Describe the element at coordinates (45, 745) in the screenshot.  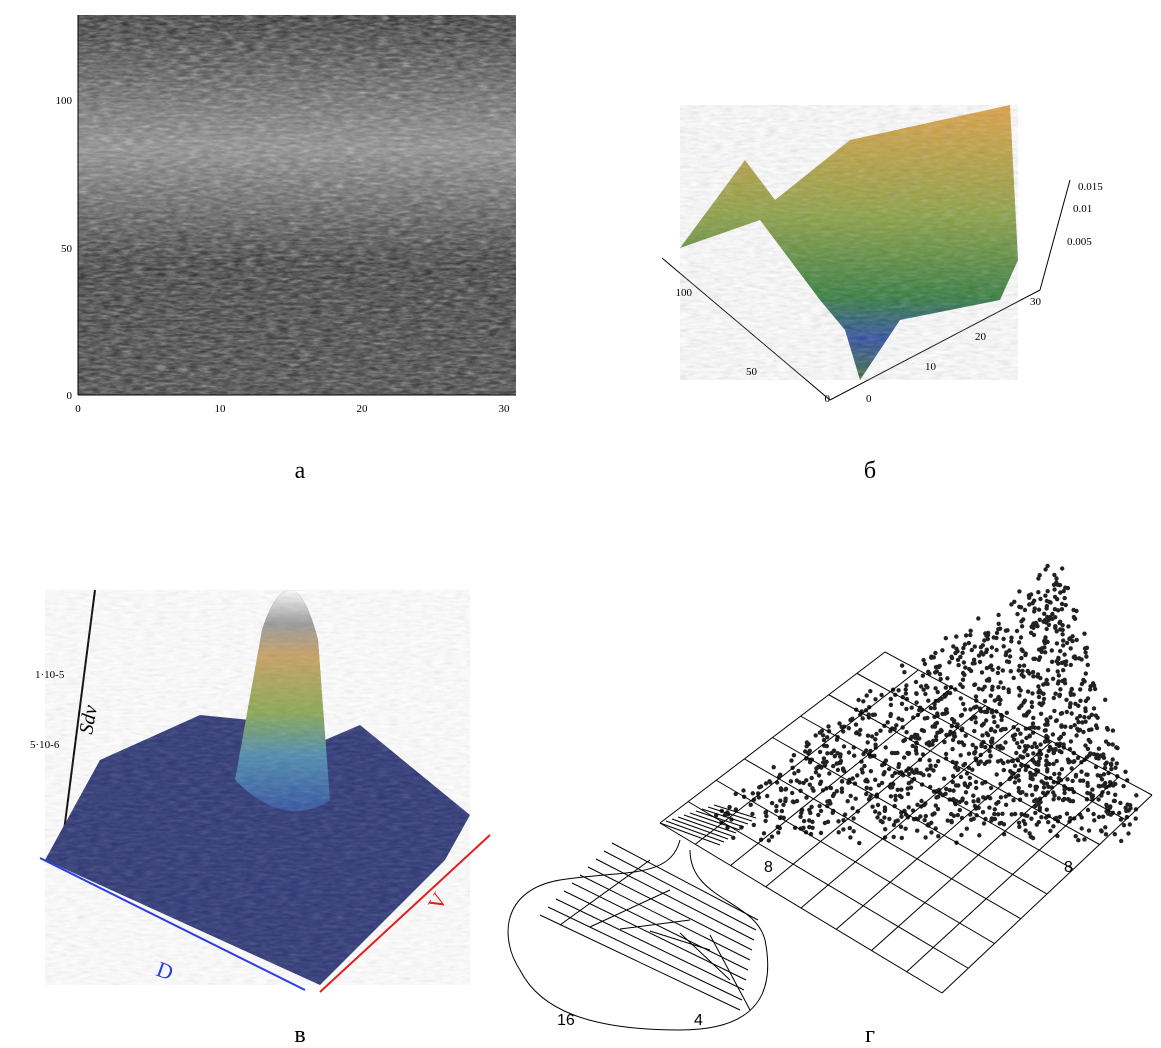
I see `z-tick-label: 5·10-6` at that location.